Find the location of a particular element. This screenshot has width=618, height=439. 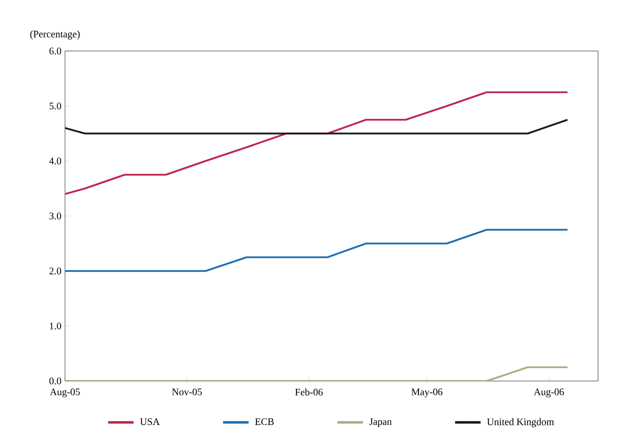

legend-label: United Kingdom is located at coordinates (520, 423).